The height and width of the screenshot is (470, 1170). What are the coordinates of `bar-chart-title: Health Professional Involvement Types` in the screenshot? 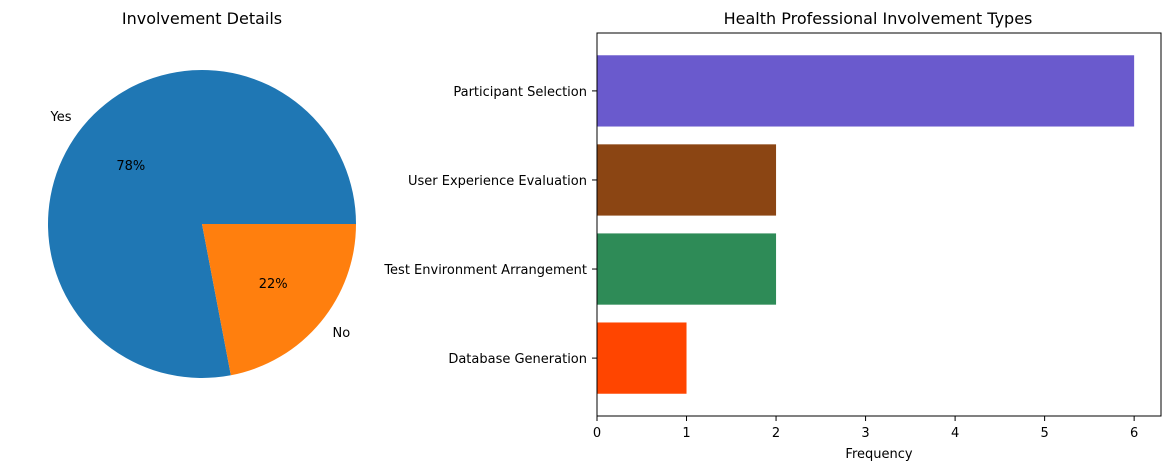 It's located at (878, 18).